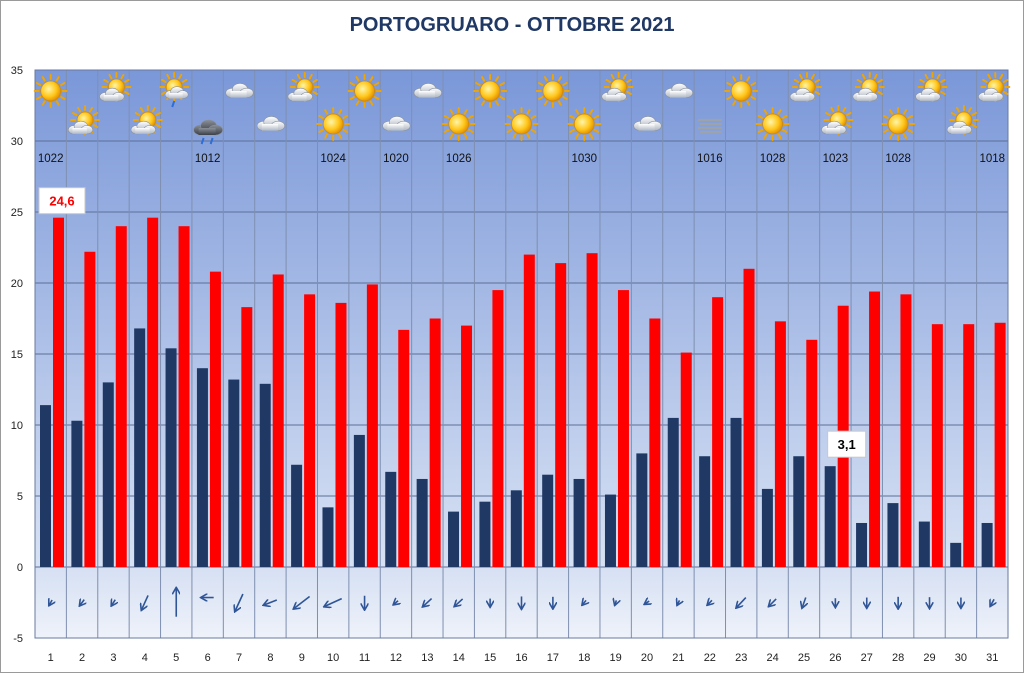  What do you see at coordinates (836, 159) in the screenshot?
I see `pressure-label: 1023` at bounding box center [836, 159].